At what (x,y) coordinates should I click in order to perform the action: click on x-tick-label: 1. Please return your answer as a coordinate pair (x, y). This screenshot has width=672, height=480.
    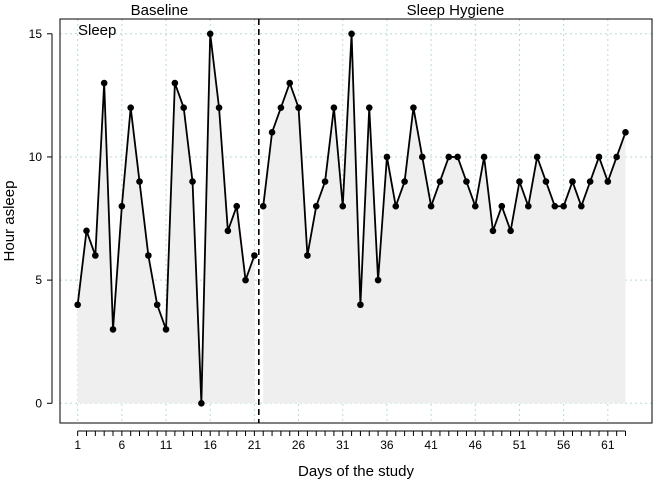
    Looking at the image, I should click on (77, 445).